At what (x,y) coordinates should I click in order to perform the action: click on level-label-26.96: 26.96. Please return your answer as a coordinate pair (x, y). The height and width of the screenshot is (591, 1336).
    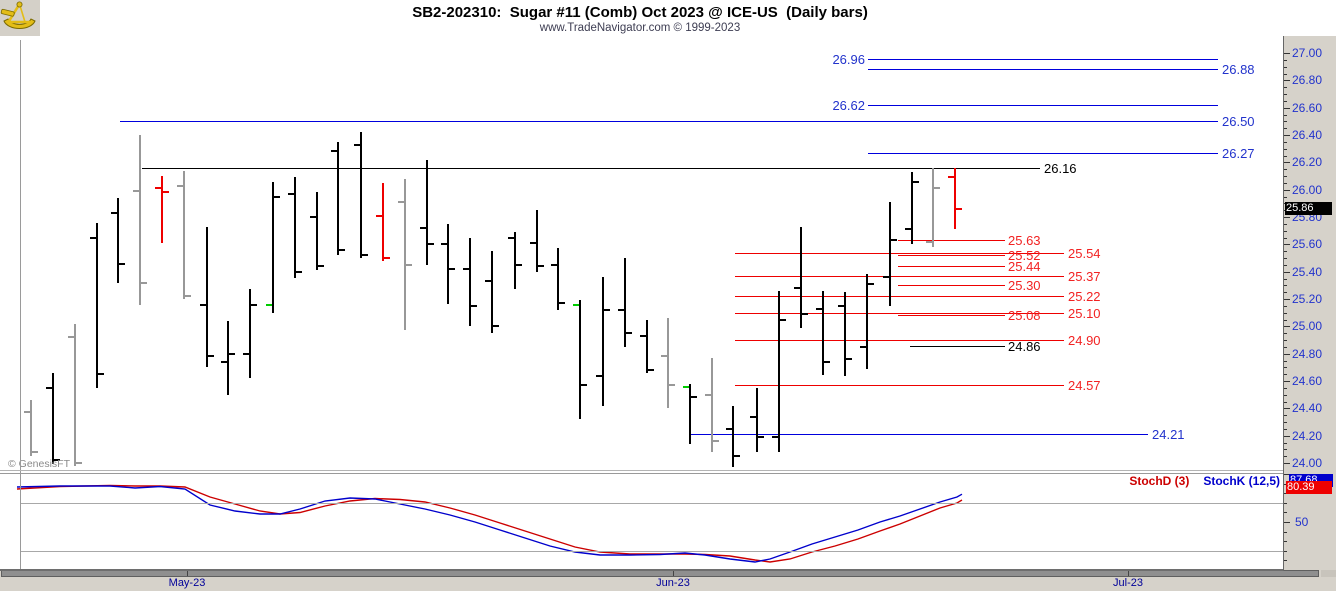
    Looking at the image, I should click on (848, 59).